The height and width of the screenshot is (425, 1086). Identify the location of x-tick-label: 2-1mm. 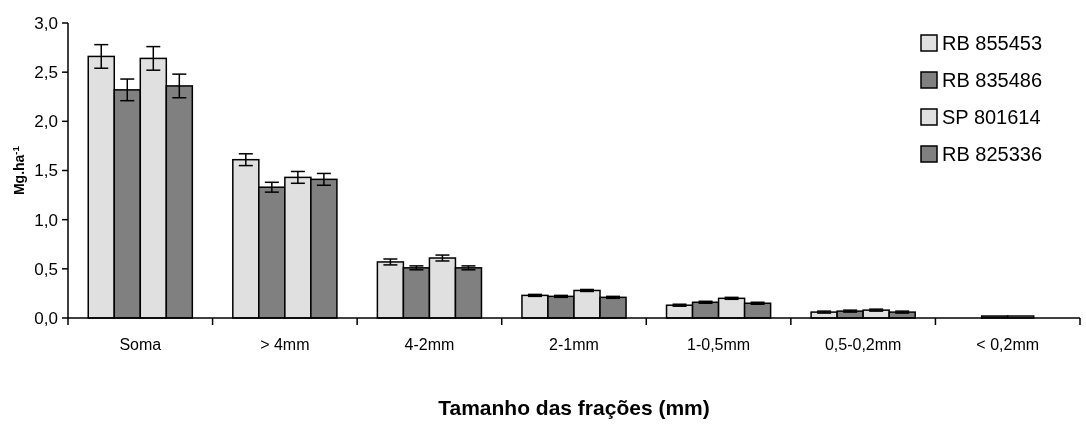
(574, 344).